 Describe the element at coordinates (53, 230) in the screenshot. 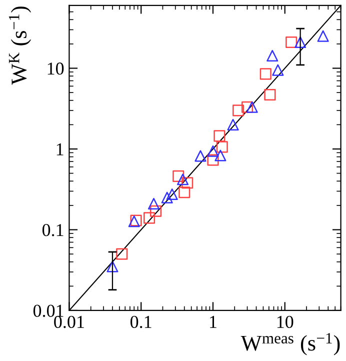

I see `y-tick-label: 0.1` at that location.